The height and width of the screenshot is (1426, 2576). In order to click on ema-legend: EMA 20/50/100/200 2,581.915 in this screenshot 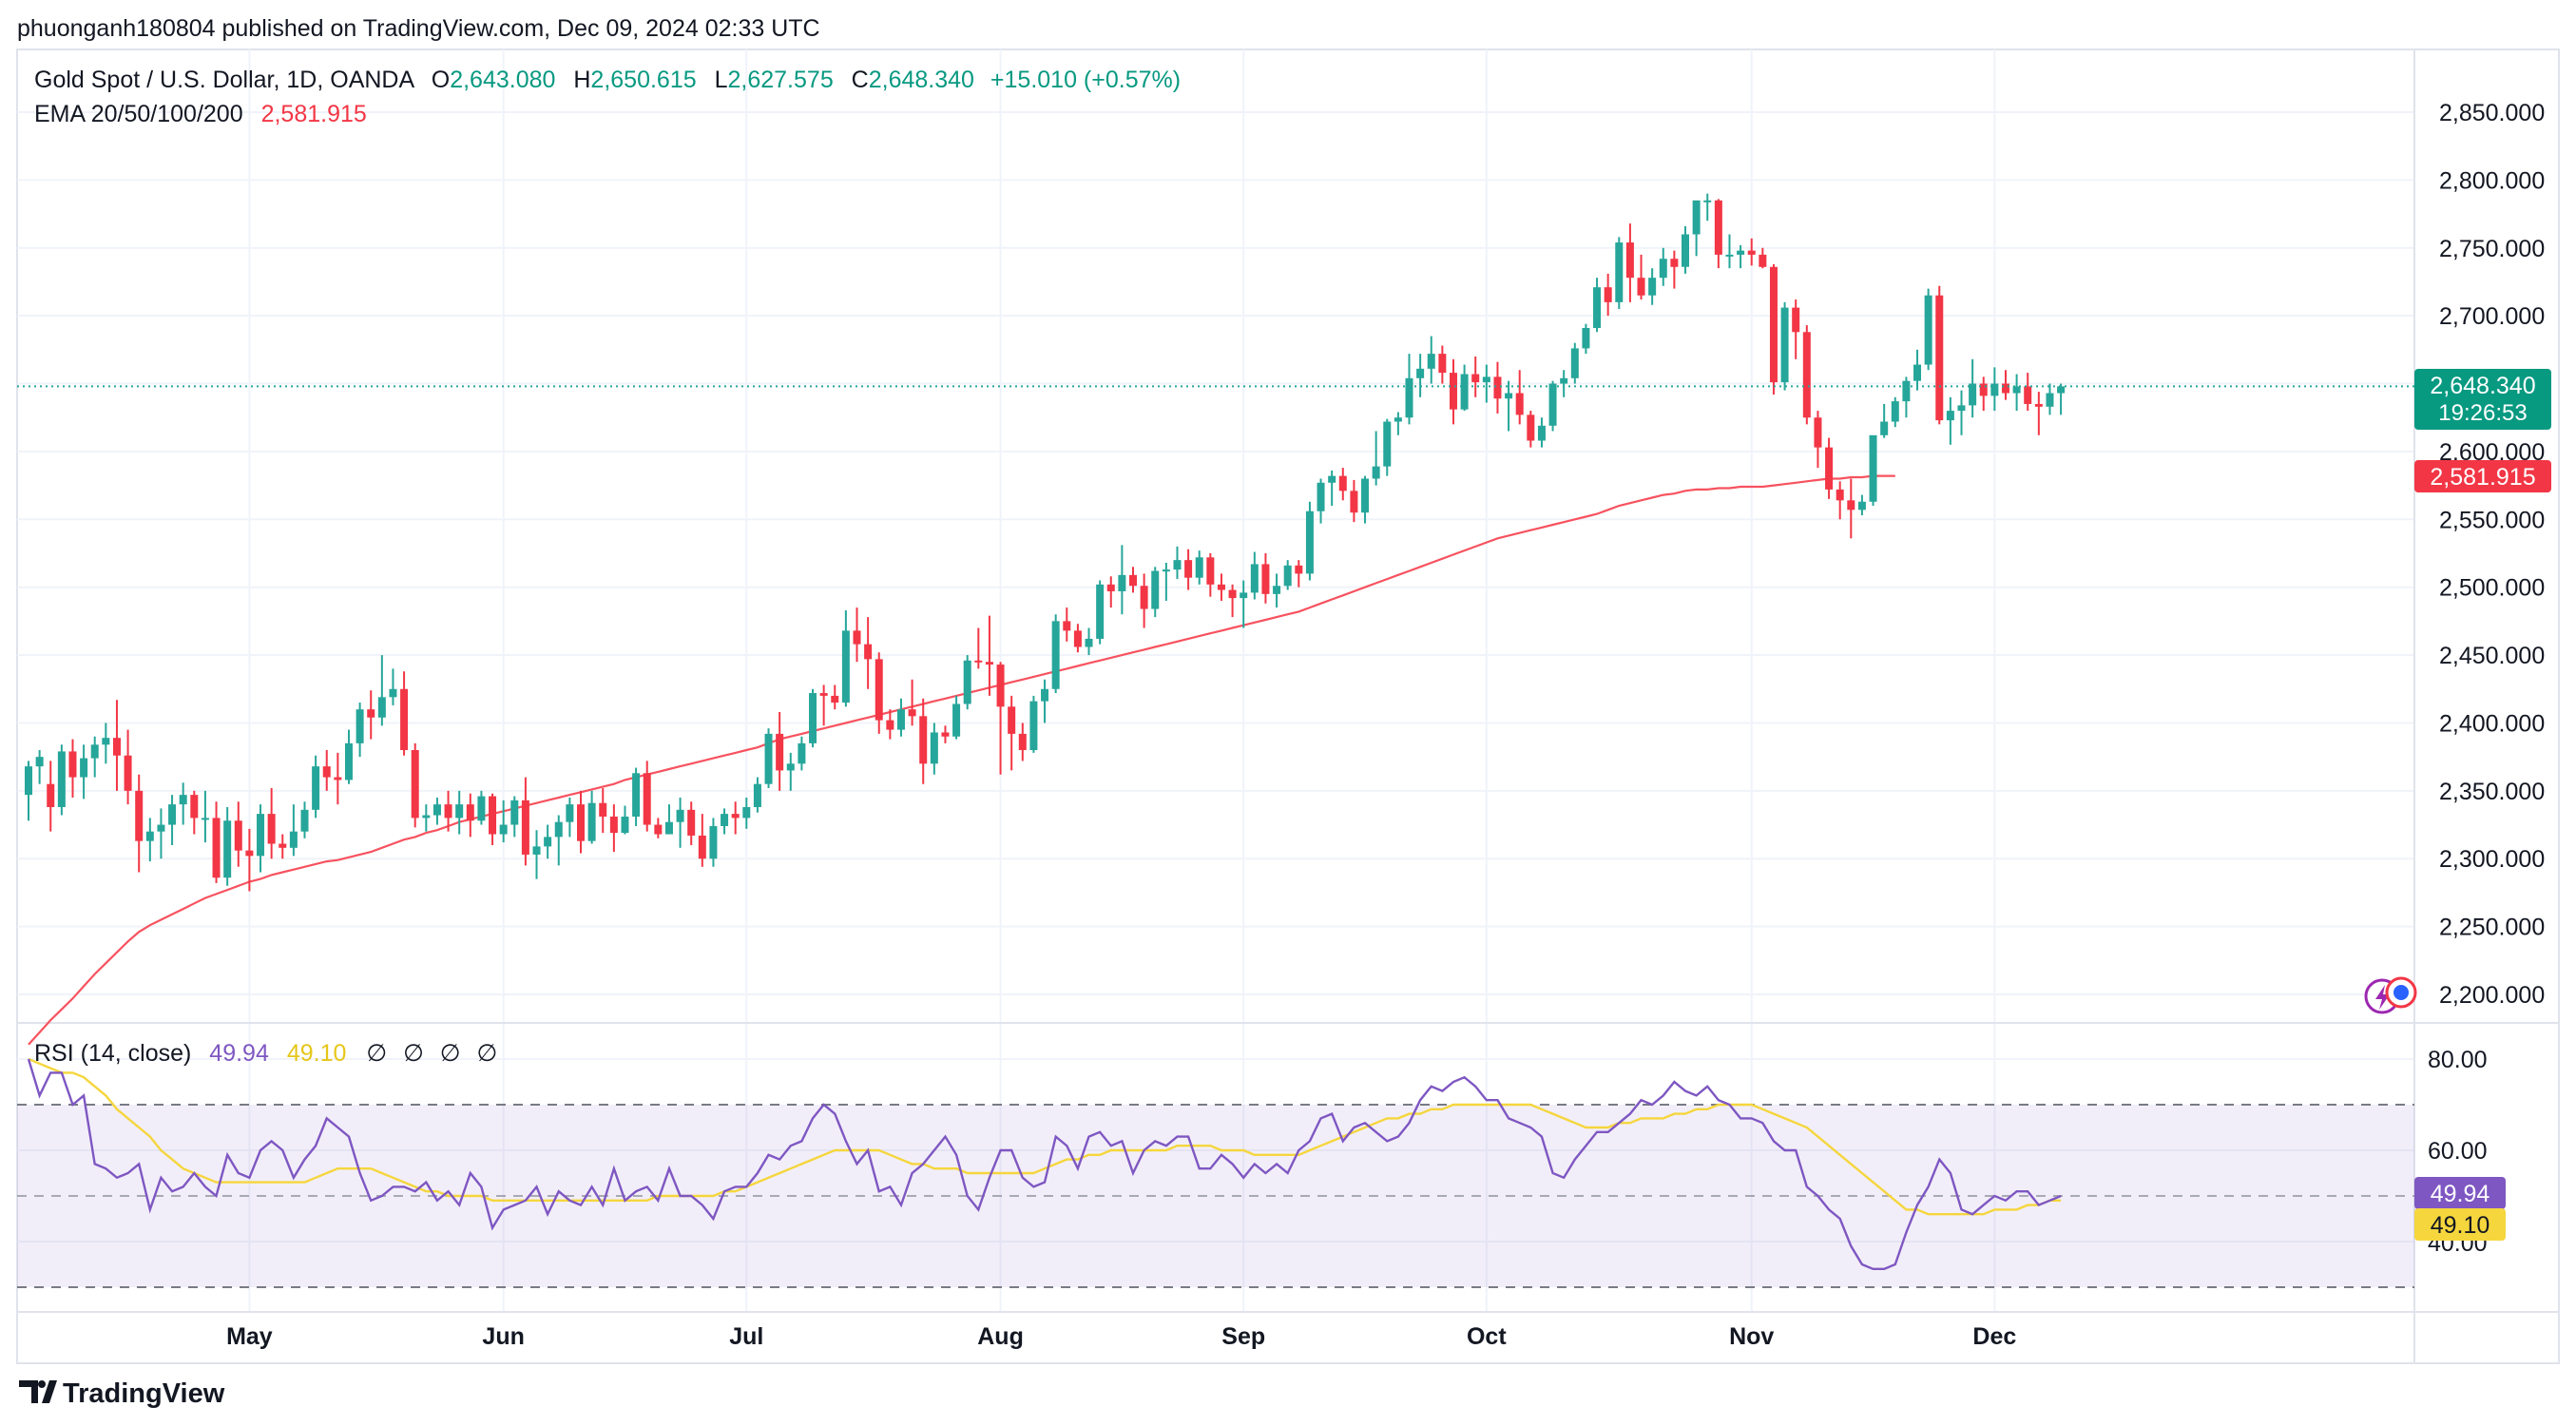, I will do `click(201, 114)`.